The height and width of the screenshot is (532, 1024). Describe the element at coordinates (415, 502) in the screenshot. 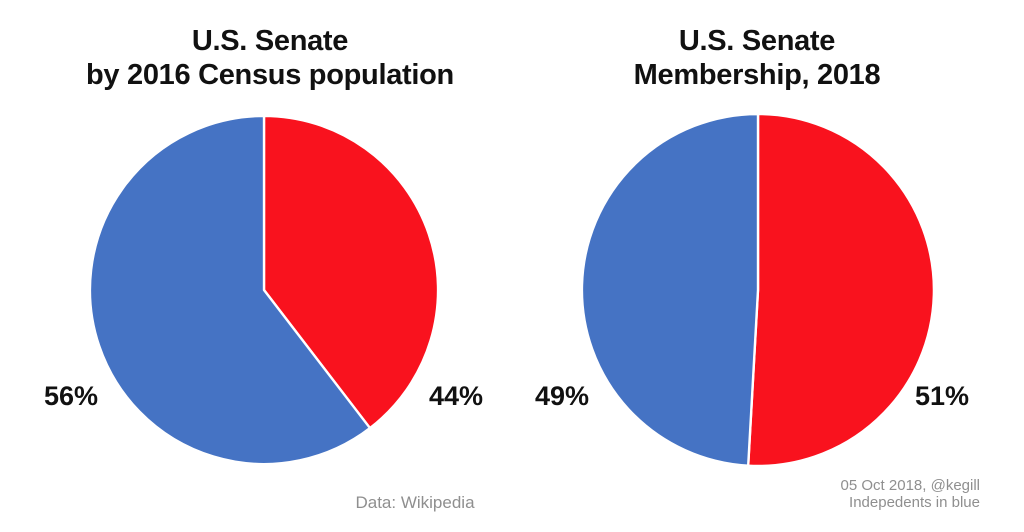

I see `data-source-caption: Data: Wikipedia` at that location.